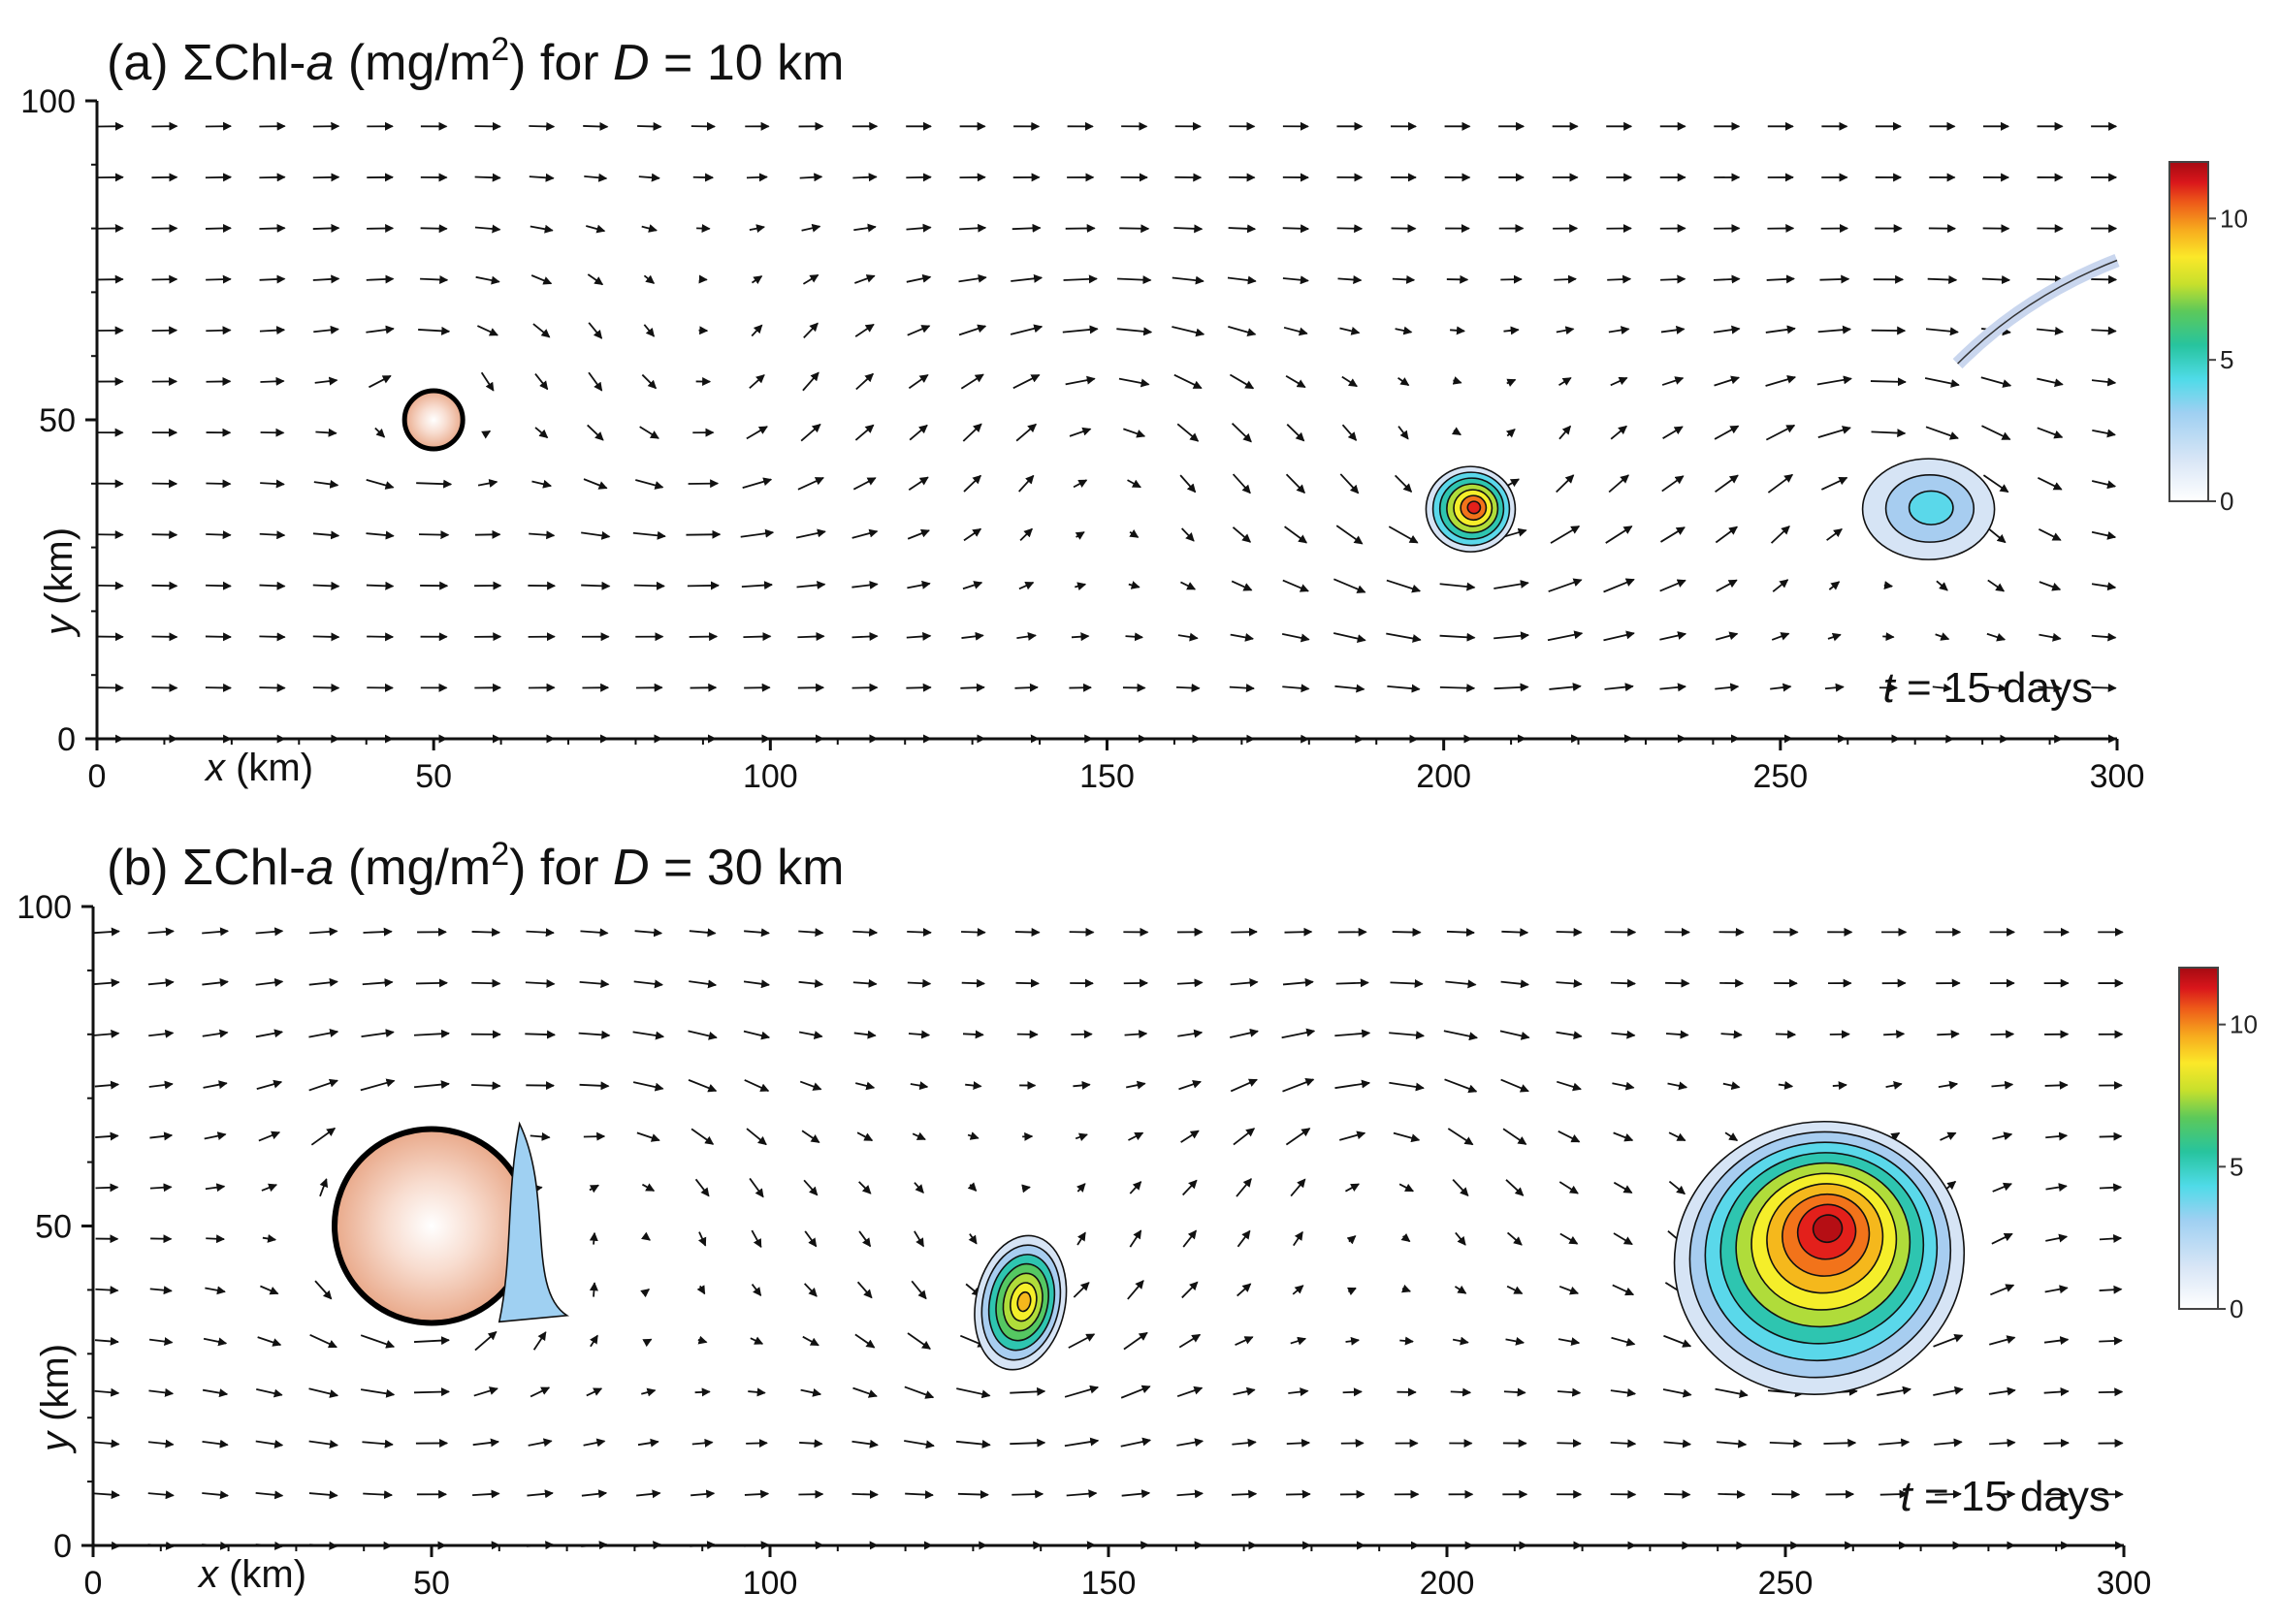 The height and width of the screenshot is (1624, 2280). What do you see at coordinates (1109, 1584) in the screenshot?
I see `panel-b-x-tick-label: 150` at bounding box center [1109, 1584].